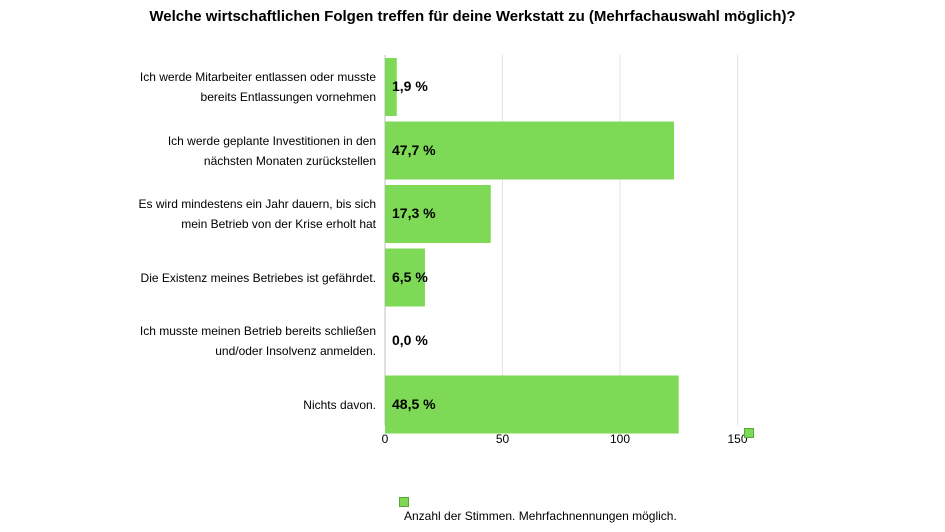 Image resolution: width=945 pixels, height=532 pixels. Describe the element at coordinates (414, 149) in the screenshot. I see `data-label: 47,7 %` at that location.